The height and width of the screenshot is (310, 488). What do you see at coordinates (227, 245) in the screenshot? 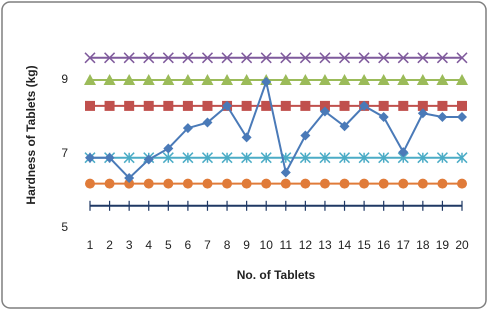
I see `x-tick-label: 8` at bounding box center [227, 245].